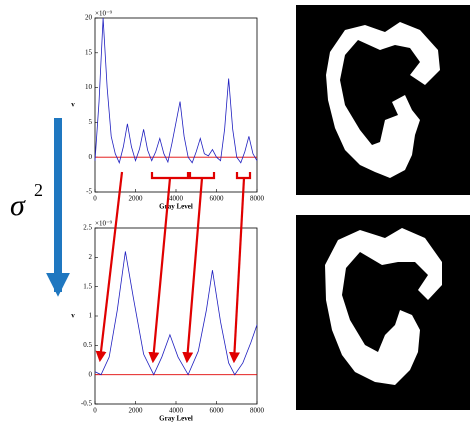 The width and height of the screenshot is (472, 429). What do you see at coordinates (91, 316) in the screenshot?
I see `y-tick-label: 1` at bounding box center [91, 316].